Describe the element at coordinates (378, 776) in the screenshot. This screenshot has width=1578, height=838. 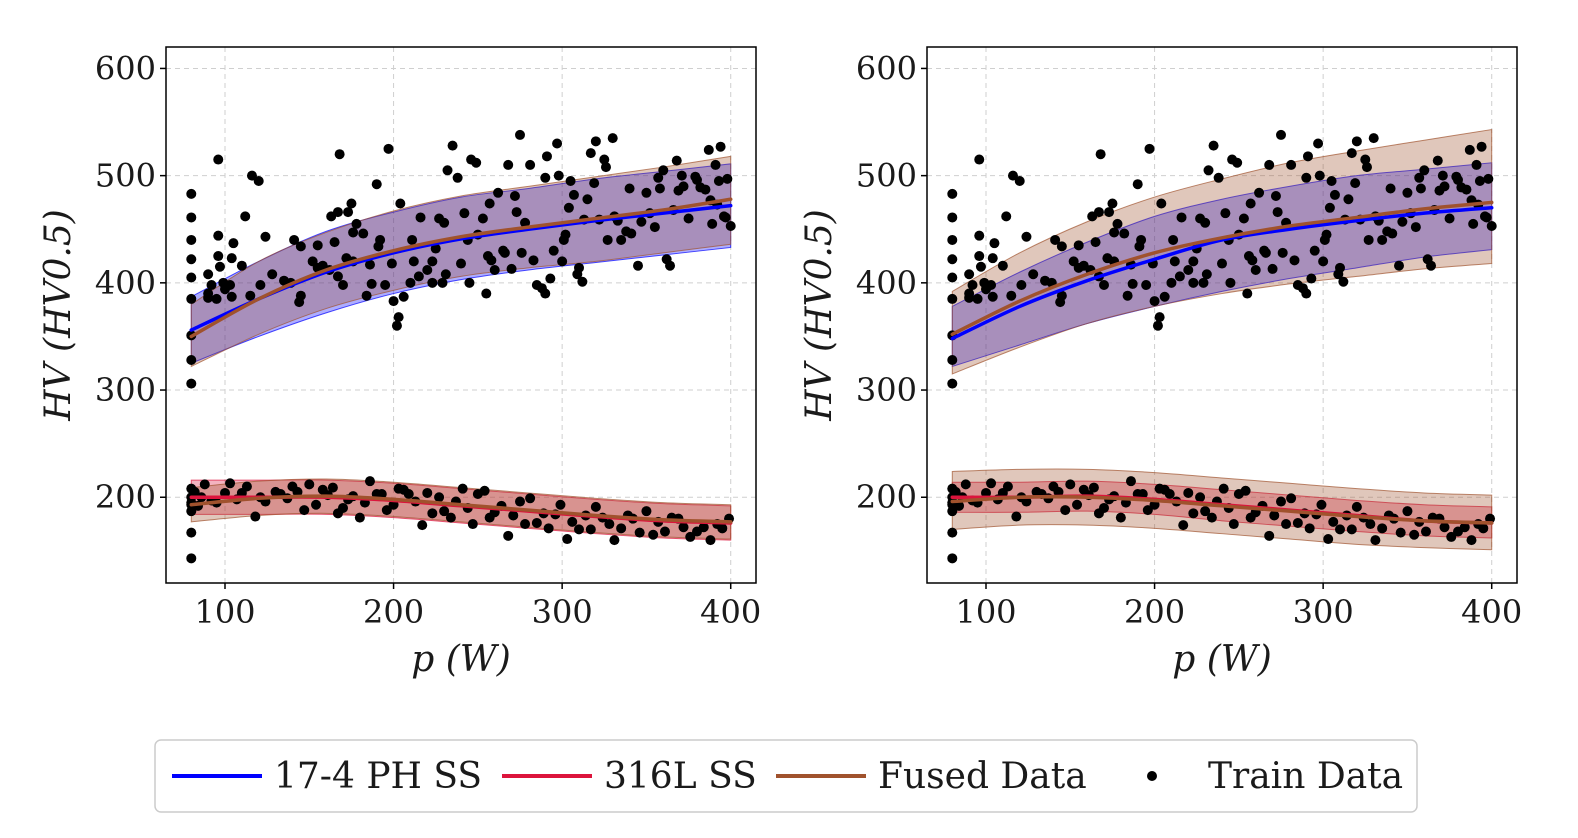
I see `legend-label-17-4: 17-4 PH SS` at that location.